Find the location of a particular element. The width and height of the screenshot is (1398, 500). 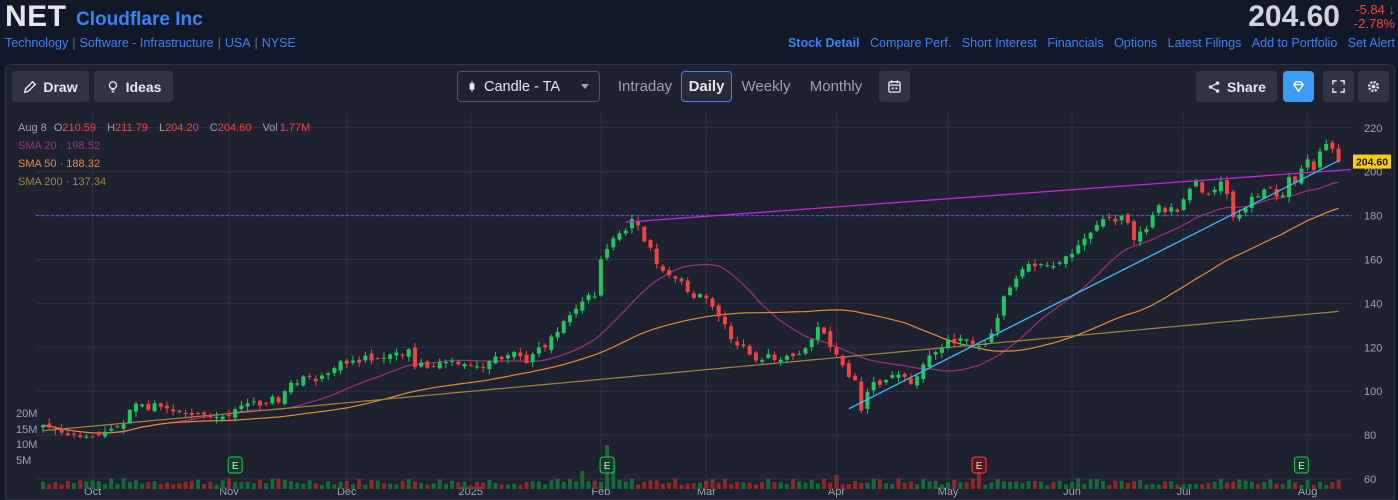

nav-financials: Financials is located at coordinates (1075, 43).